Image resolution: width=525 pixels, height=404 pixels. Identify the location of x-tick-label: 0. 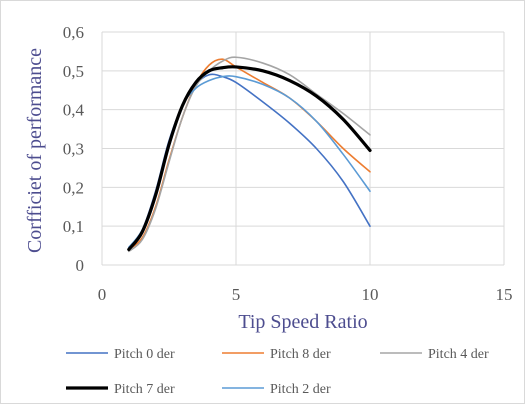
(102, 294).